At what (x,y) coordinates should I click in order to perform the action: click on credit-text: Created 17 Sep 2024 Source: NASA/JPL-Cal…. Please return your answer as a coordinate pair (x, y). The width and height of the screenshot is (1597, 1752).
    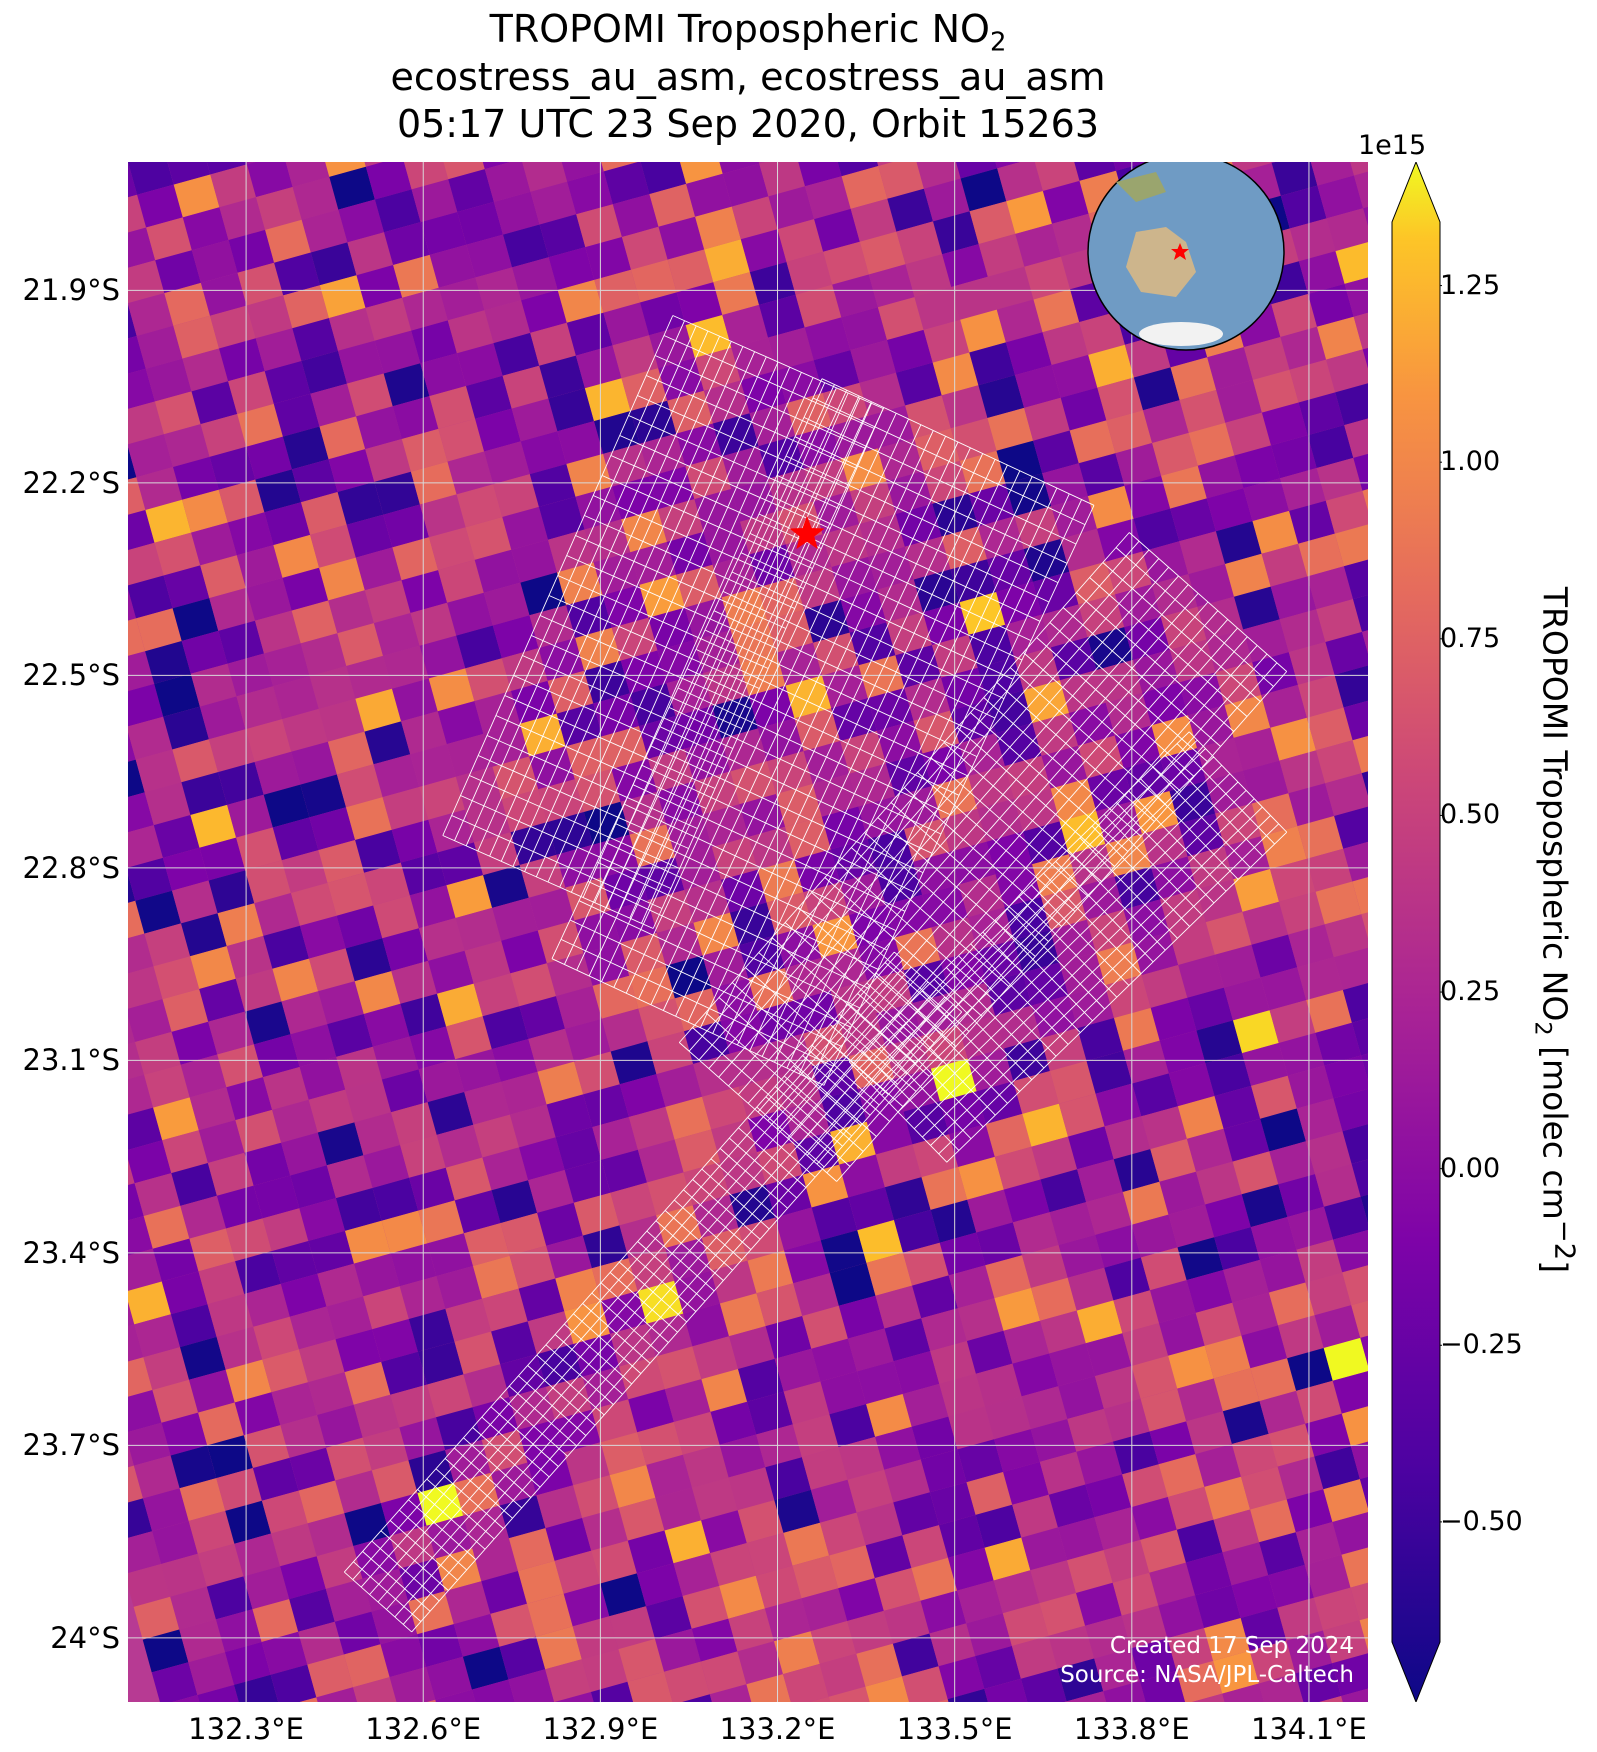
    Looking at the image, I should click on (1207, 1661).